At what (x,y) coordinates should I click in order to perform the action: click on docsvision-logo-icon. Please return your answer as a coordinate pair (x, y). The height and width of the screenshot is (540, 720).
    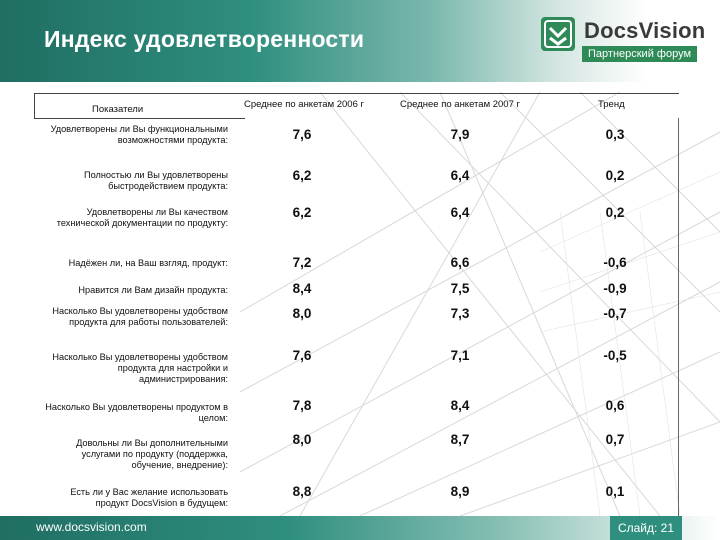
    Looking at the image, I should click on (558, 34).